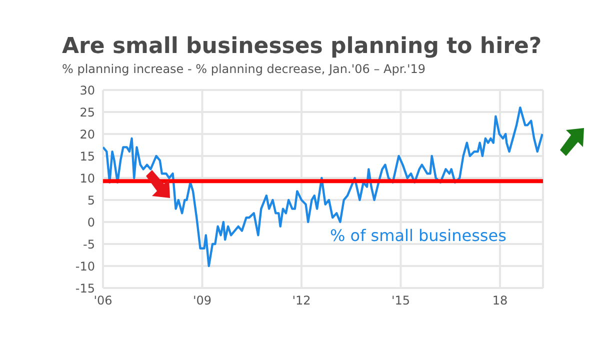 The image size is (605, 341). What do you see at coordinates (103, 301) in the screenshot?
I see `x-tick-label: '06` at bounding box center [103, 301].